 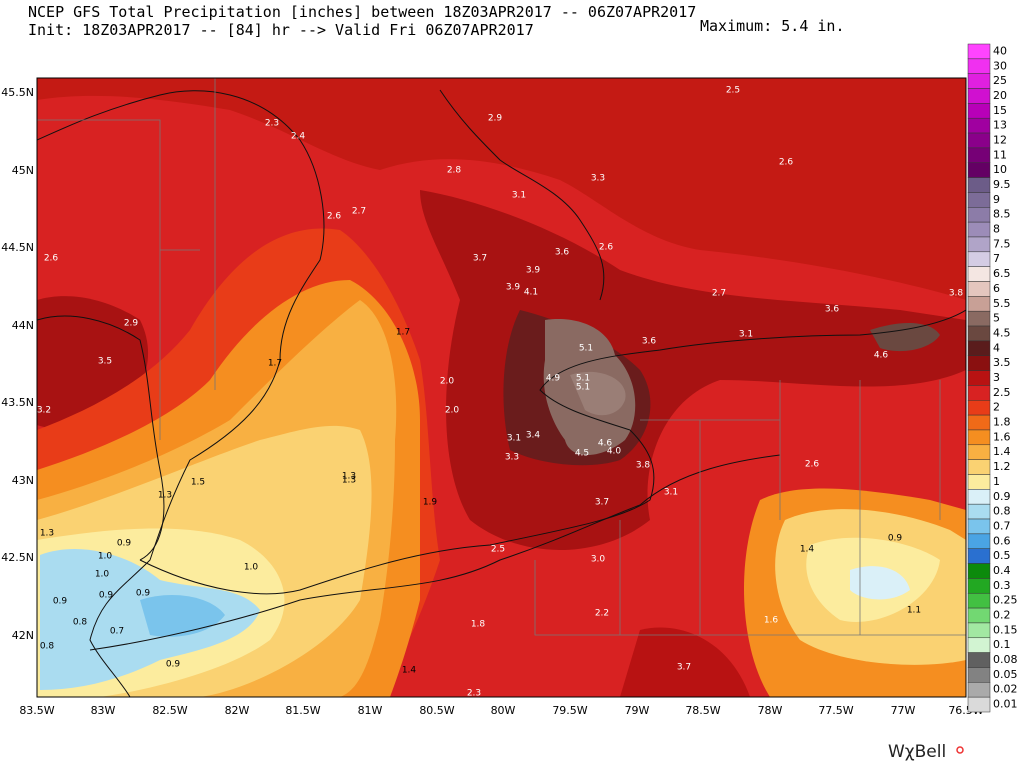 What do you see at coordinates (1002, 615) in the screenshot?
I see `colorbar-label: 0.2` at bounding box center [1002, 615].